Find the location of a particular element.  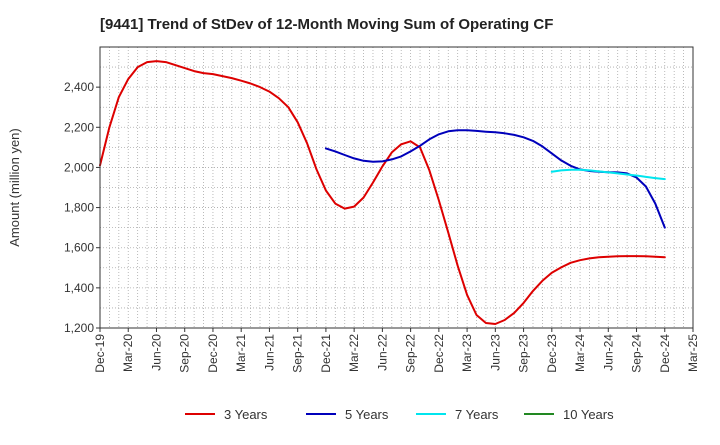

y-tick-label: 1,800 is located at coordinates (79, 208).